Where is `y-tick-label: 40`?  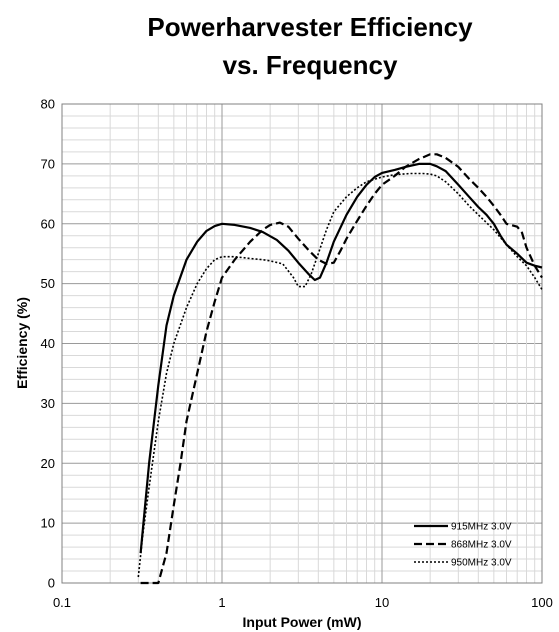 y-tick-label: 40 is located at coordinates (48, 343).